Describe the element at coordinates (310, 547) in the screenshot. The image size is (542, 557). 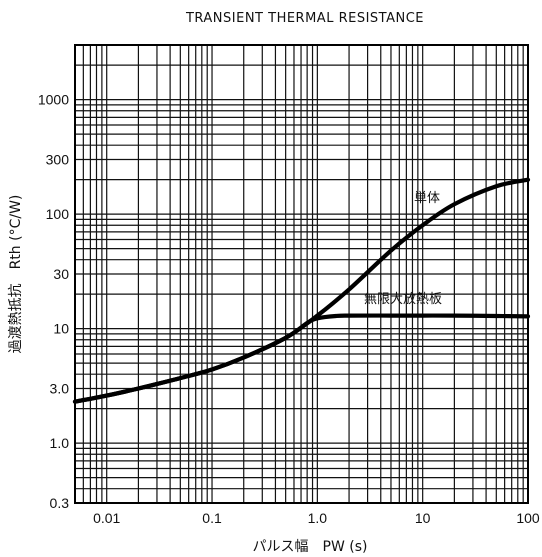
I see `x-axis-label: パルス幅 PW (s)` at that location.